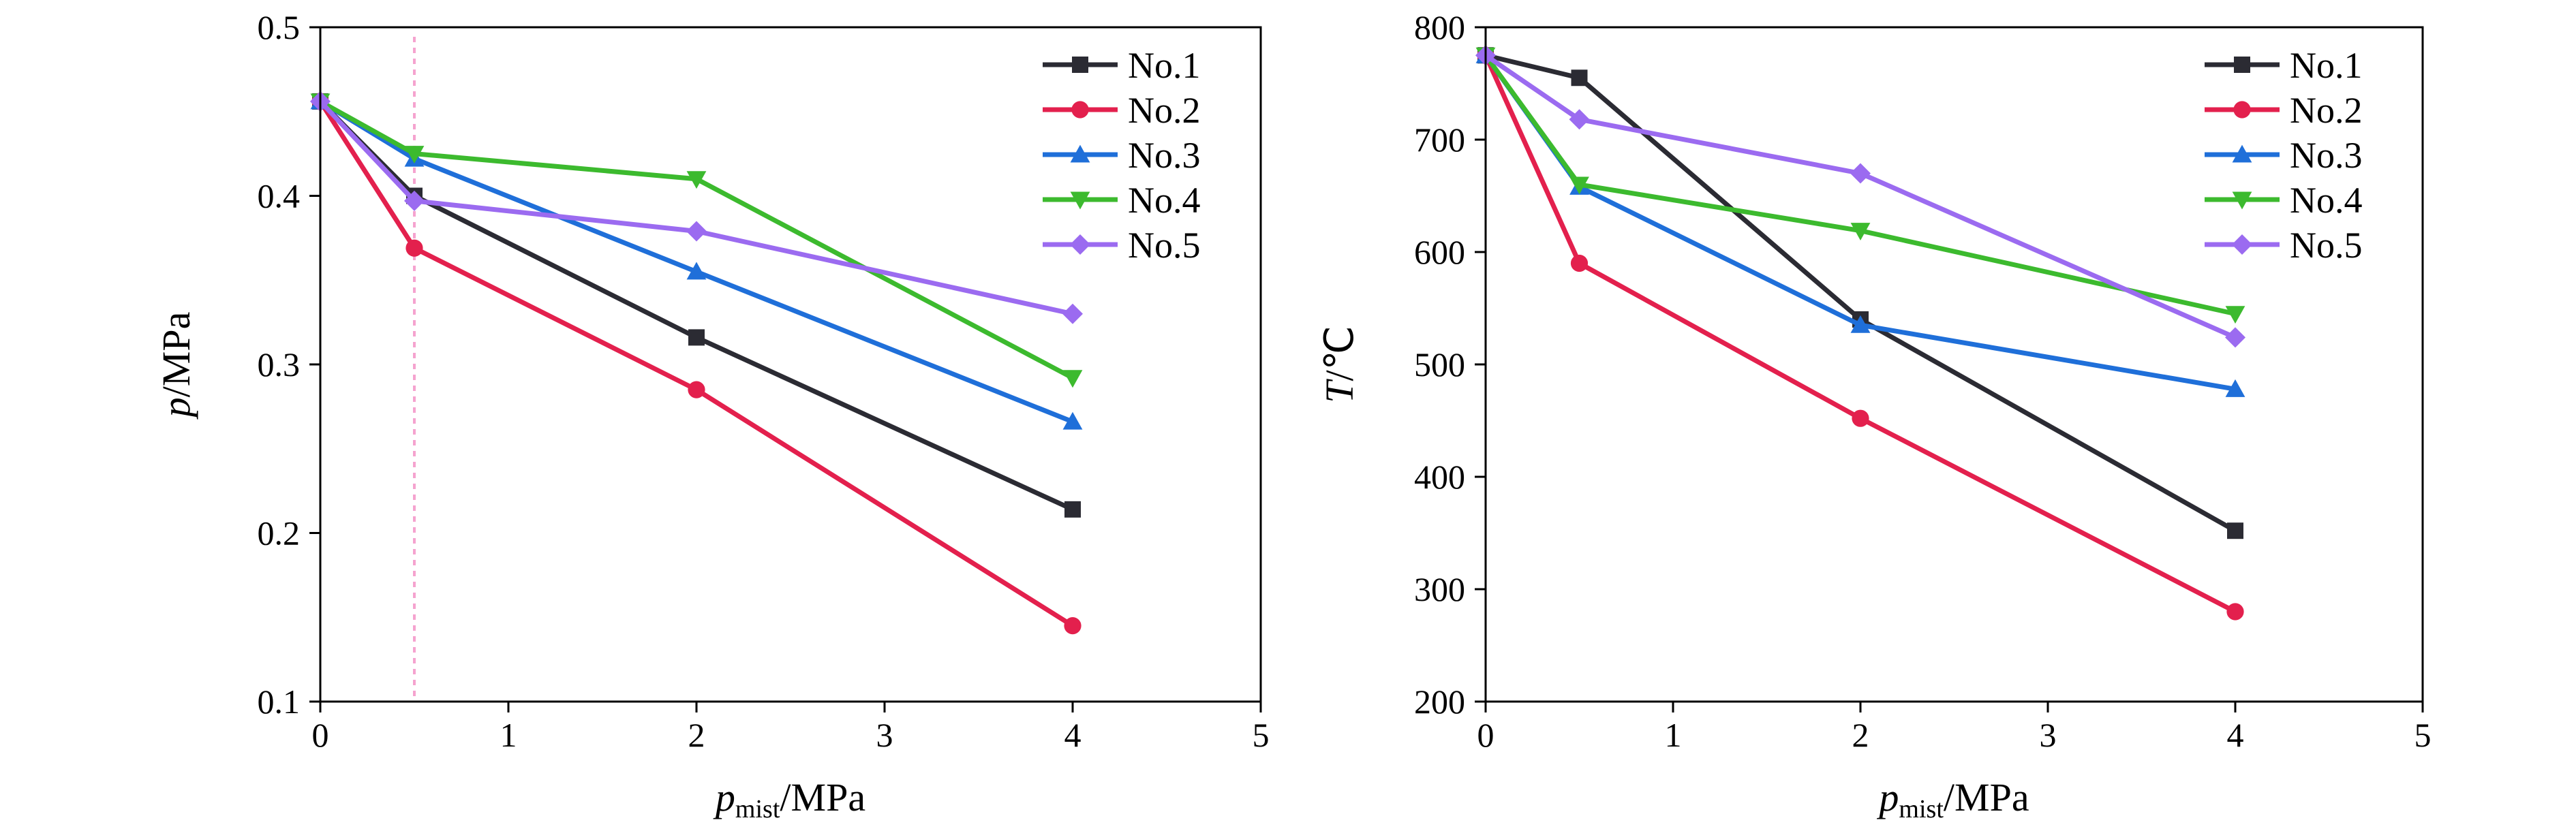  Describe the element at coordinates (279, 702) in the screenshot. I see `y-tick-label: 0.1` at that location.